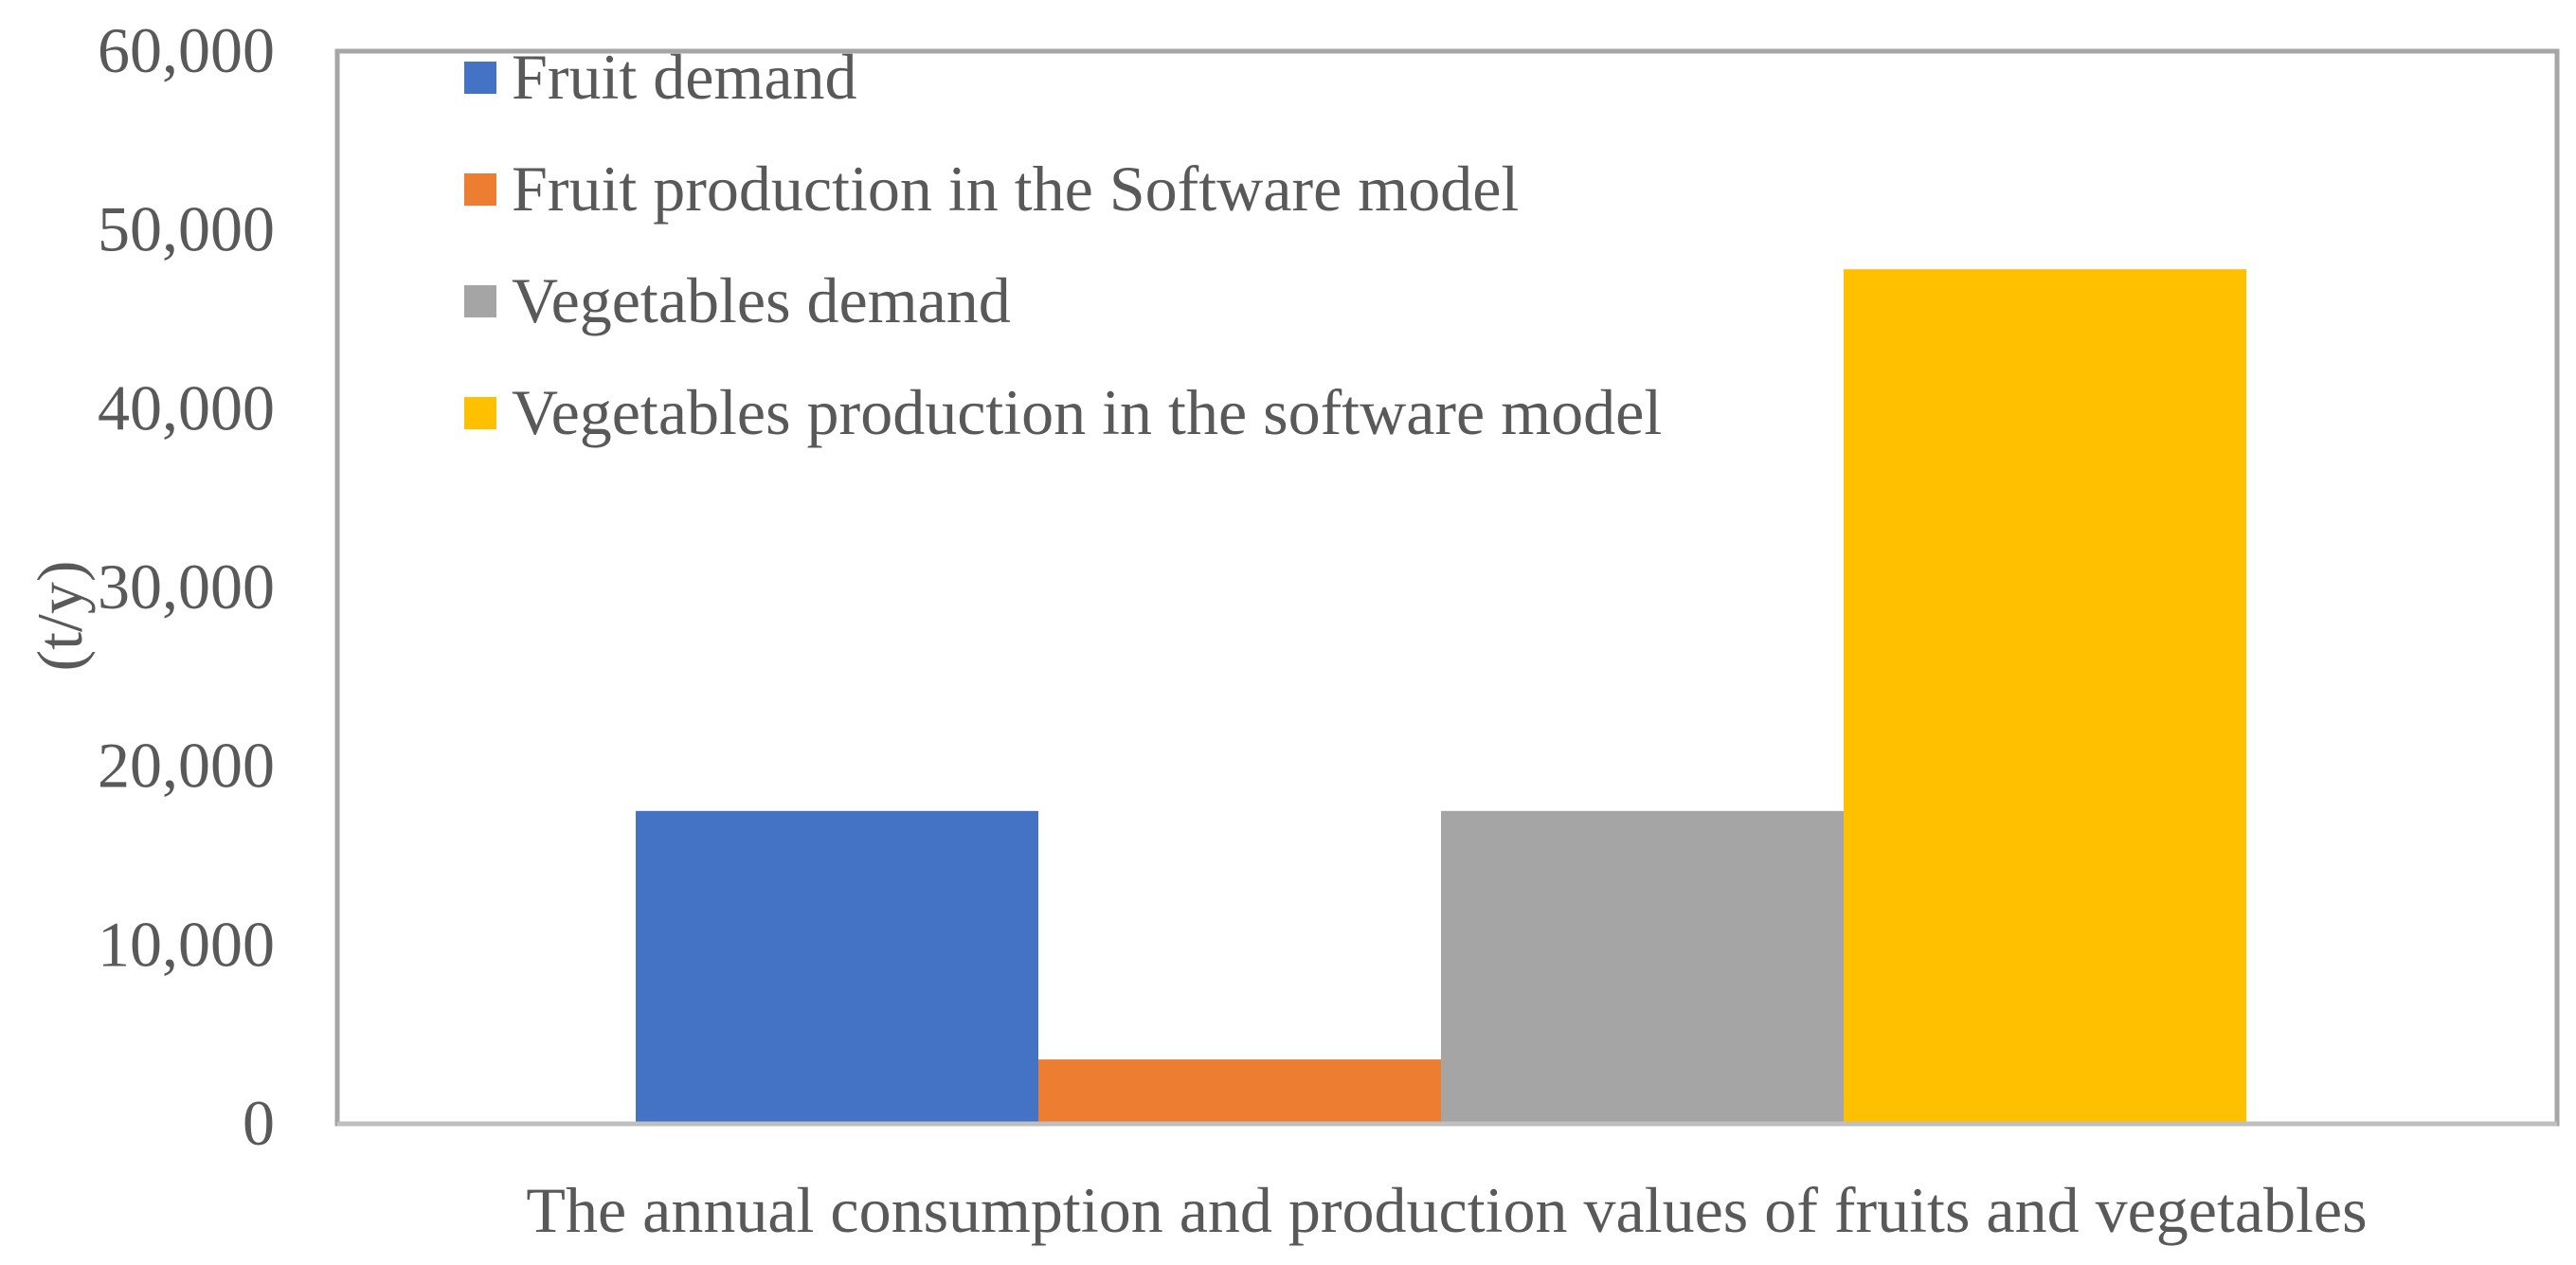 This screenshot has height=1265, width=2576. What do you see at coordinates (60, 615) in the screenshot?
I see `y-axis-title: (t/y)` at bounding box center [60, 615].